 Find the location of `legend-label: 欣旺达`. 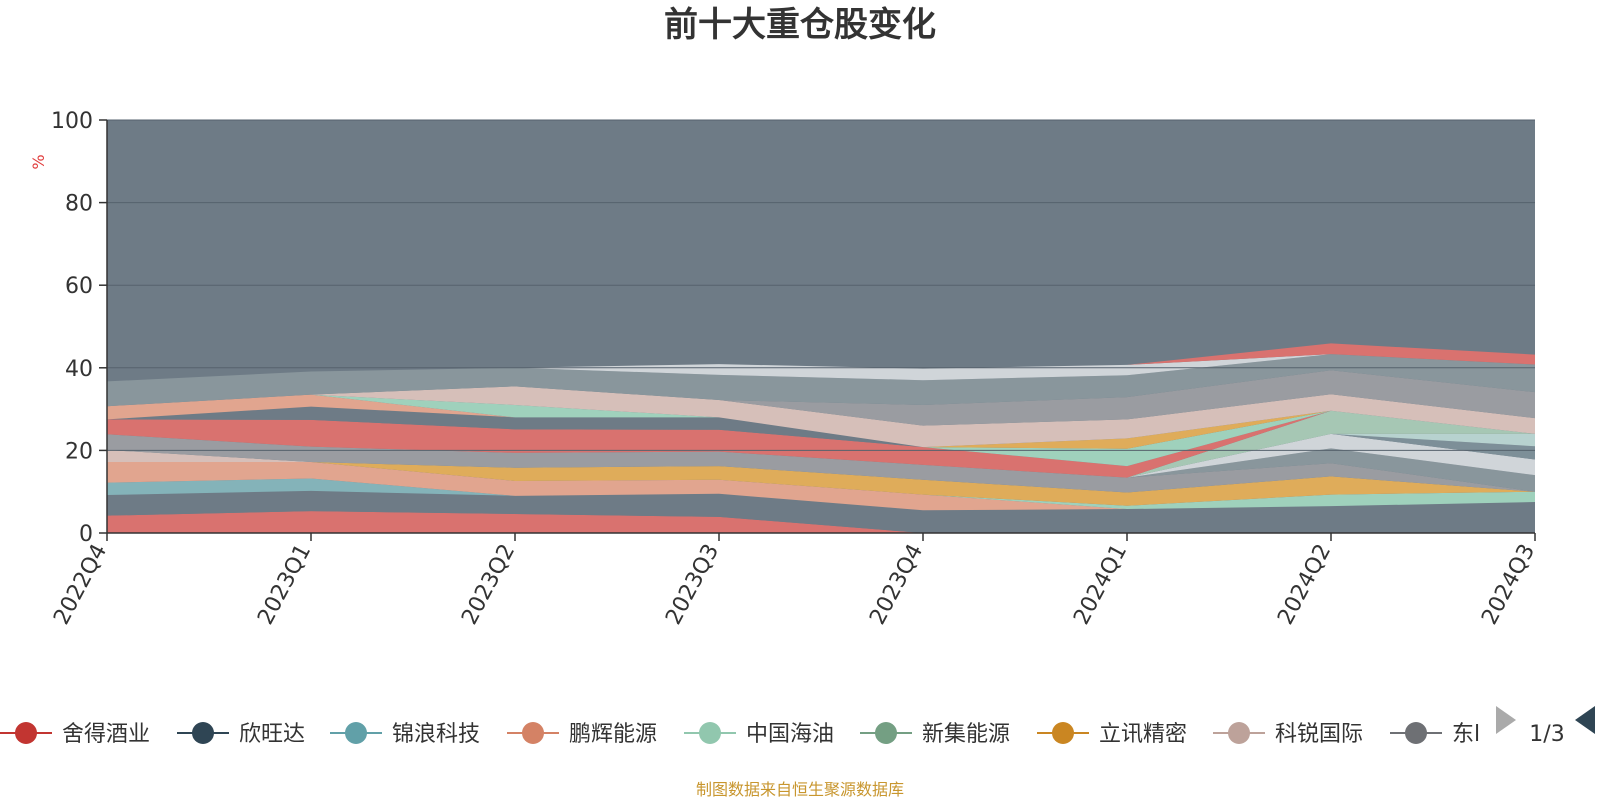

legend-label: 欣旺达 is located at coordinates (272, 734).